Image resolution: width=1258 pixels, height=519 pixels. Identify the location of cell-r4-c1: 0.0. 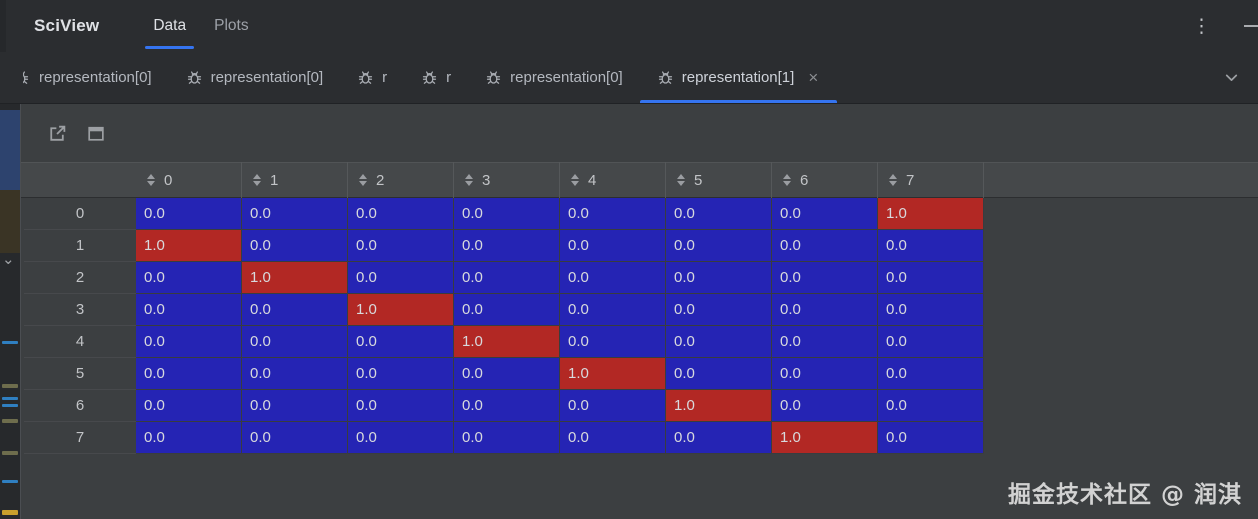
(295, 342).